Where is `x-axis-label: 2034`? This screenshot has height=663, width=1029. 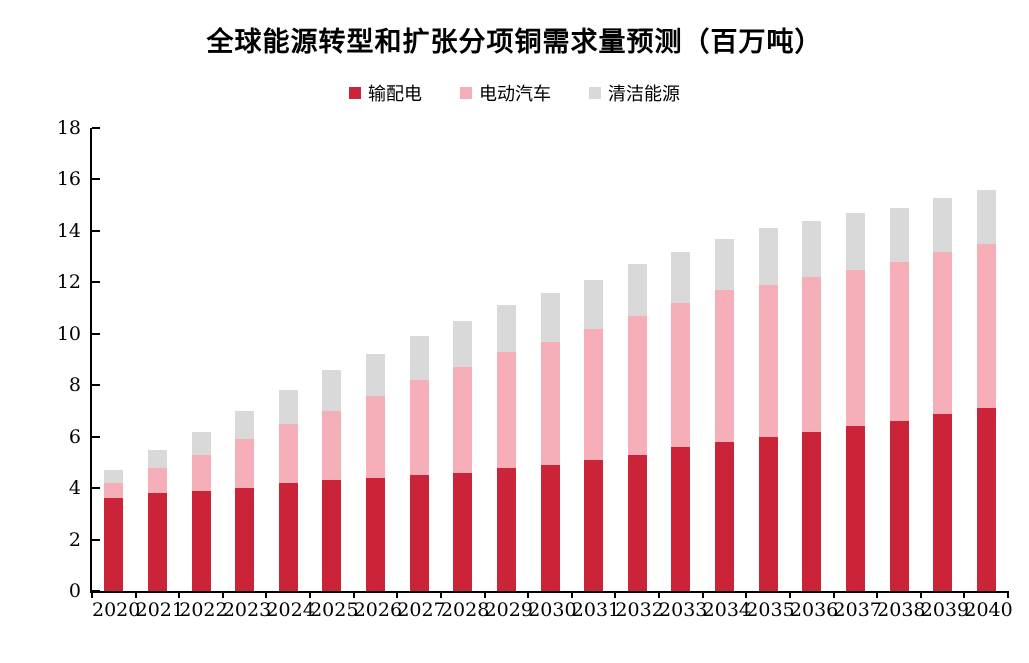
x-axis-label: 2034 is located at coordinates (727, 610).